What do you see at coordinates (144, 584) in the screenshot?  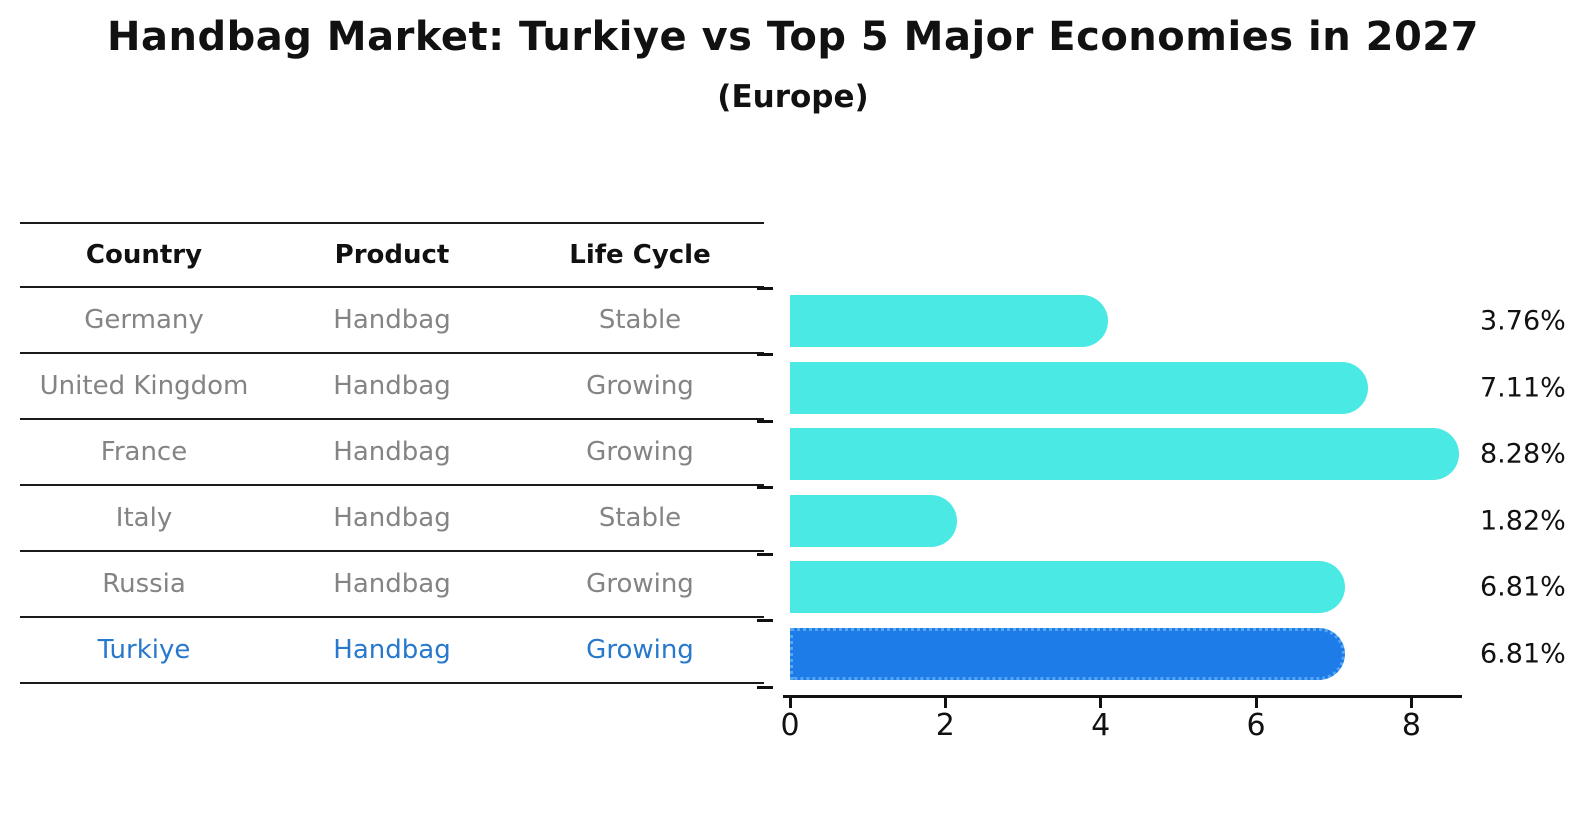 I see `cell-country: Russia` at bounding box center [144, 584].